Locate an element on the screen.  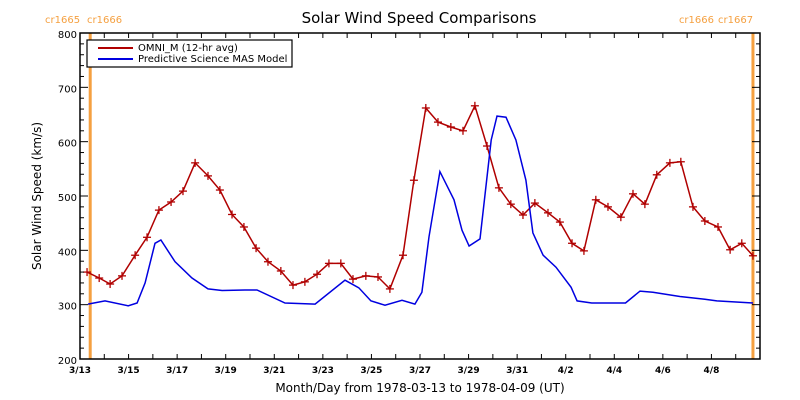
carrington-labels: cr1665 cr1666 cr1666 cr1667 is located at coordinates (399, 20).